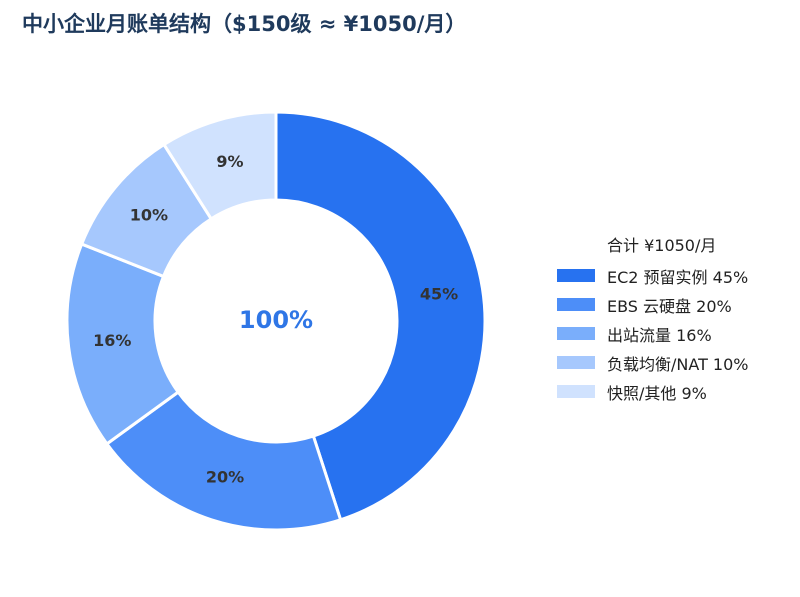 Image resolution: width=800 pixels, height=597 pixels. Describe the element at coordinates (659, 335) in the screenshot. I see `legend-label: 出站流量 16%` at that location.